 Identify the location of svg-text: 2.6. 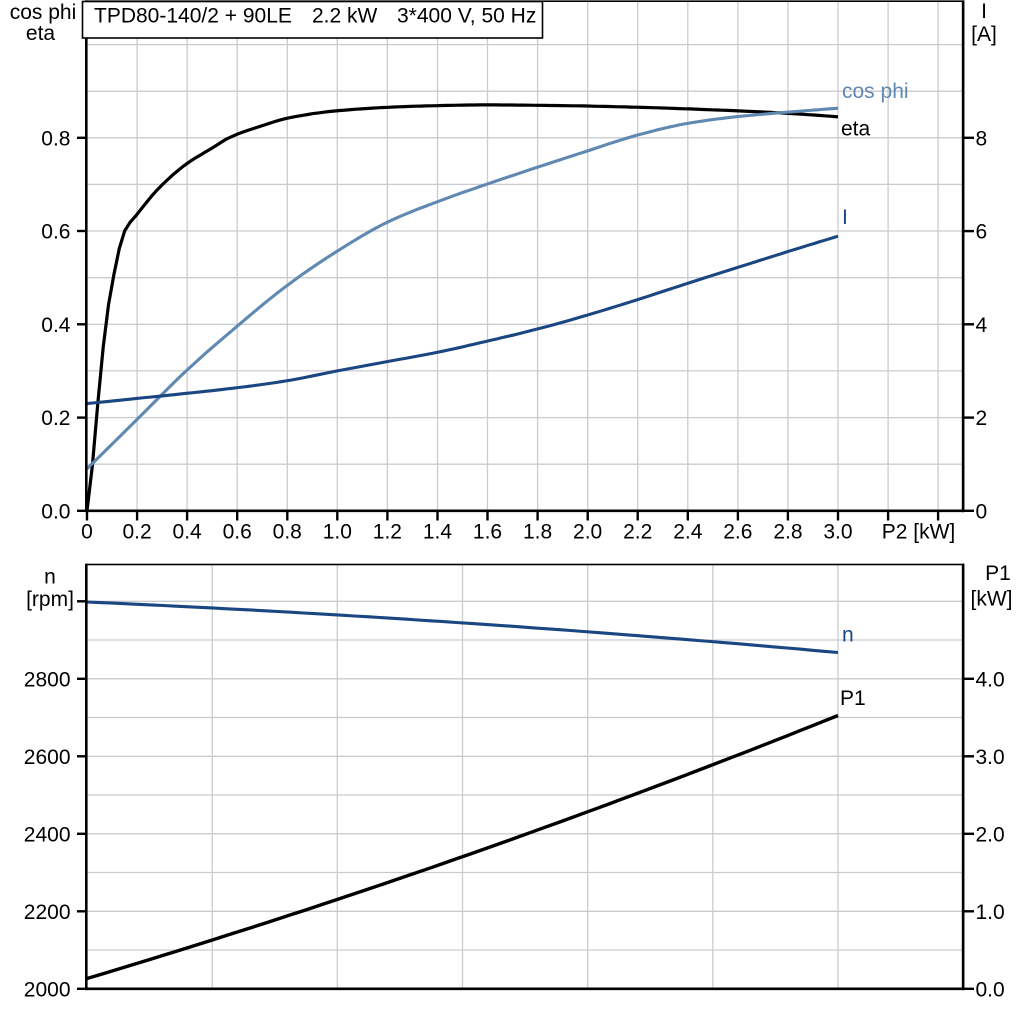
(737, 531).